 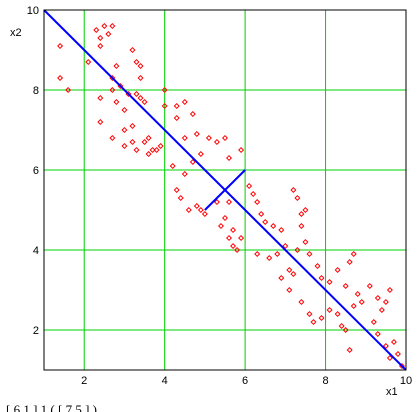 What do you see at coordinates (406, 381) in the screenshot?
I see `x-tick-label: 10` at bounding box center [406, 381].